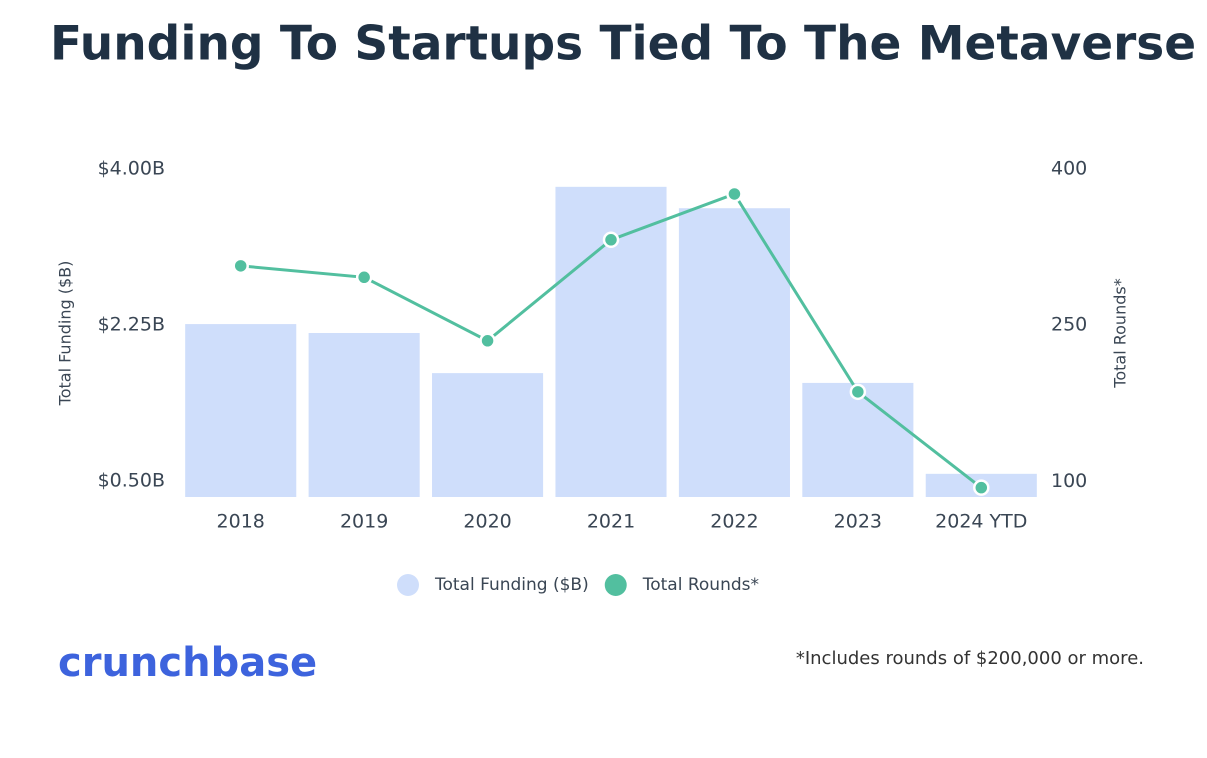 The height and width of the screenshot is (758, 1207). I want to click on footnote: *Includes rounds of $200,000 or more., so click(970, 658).